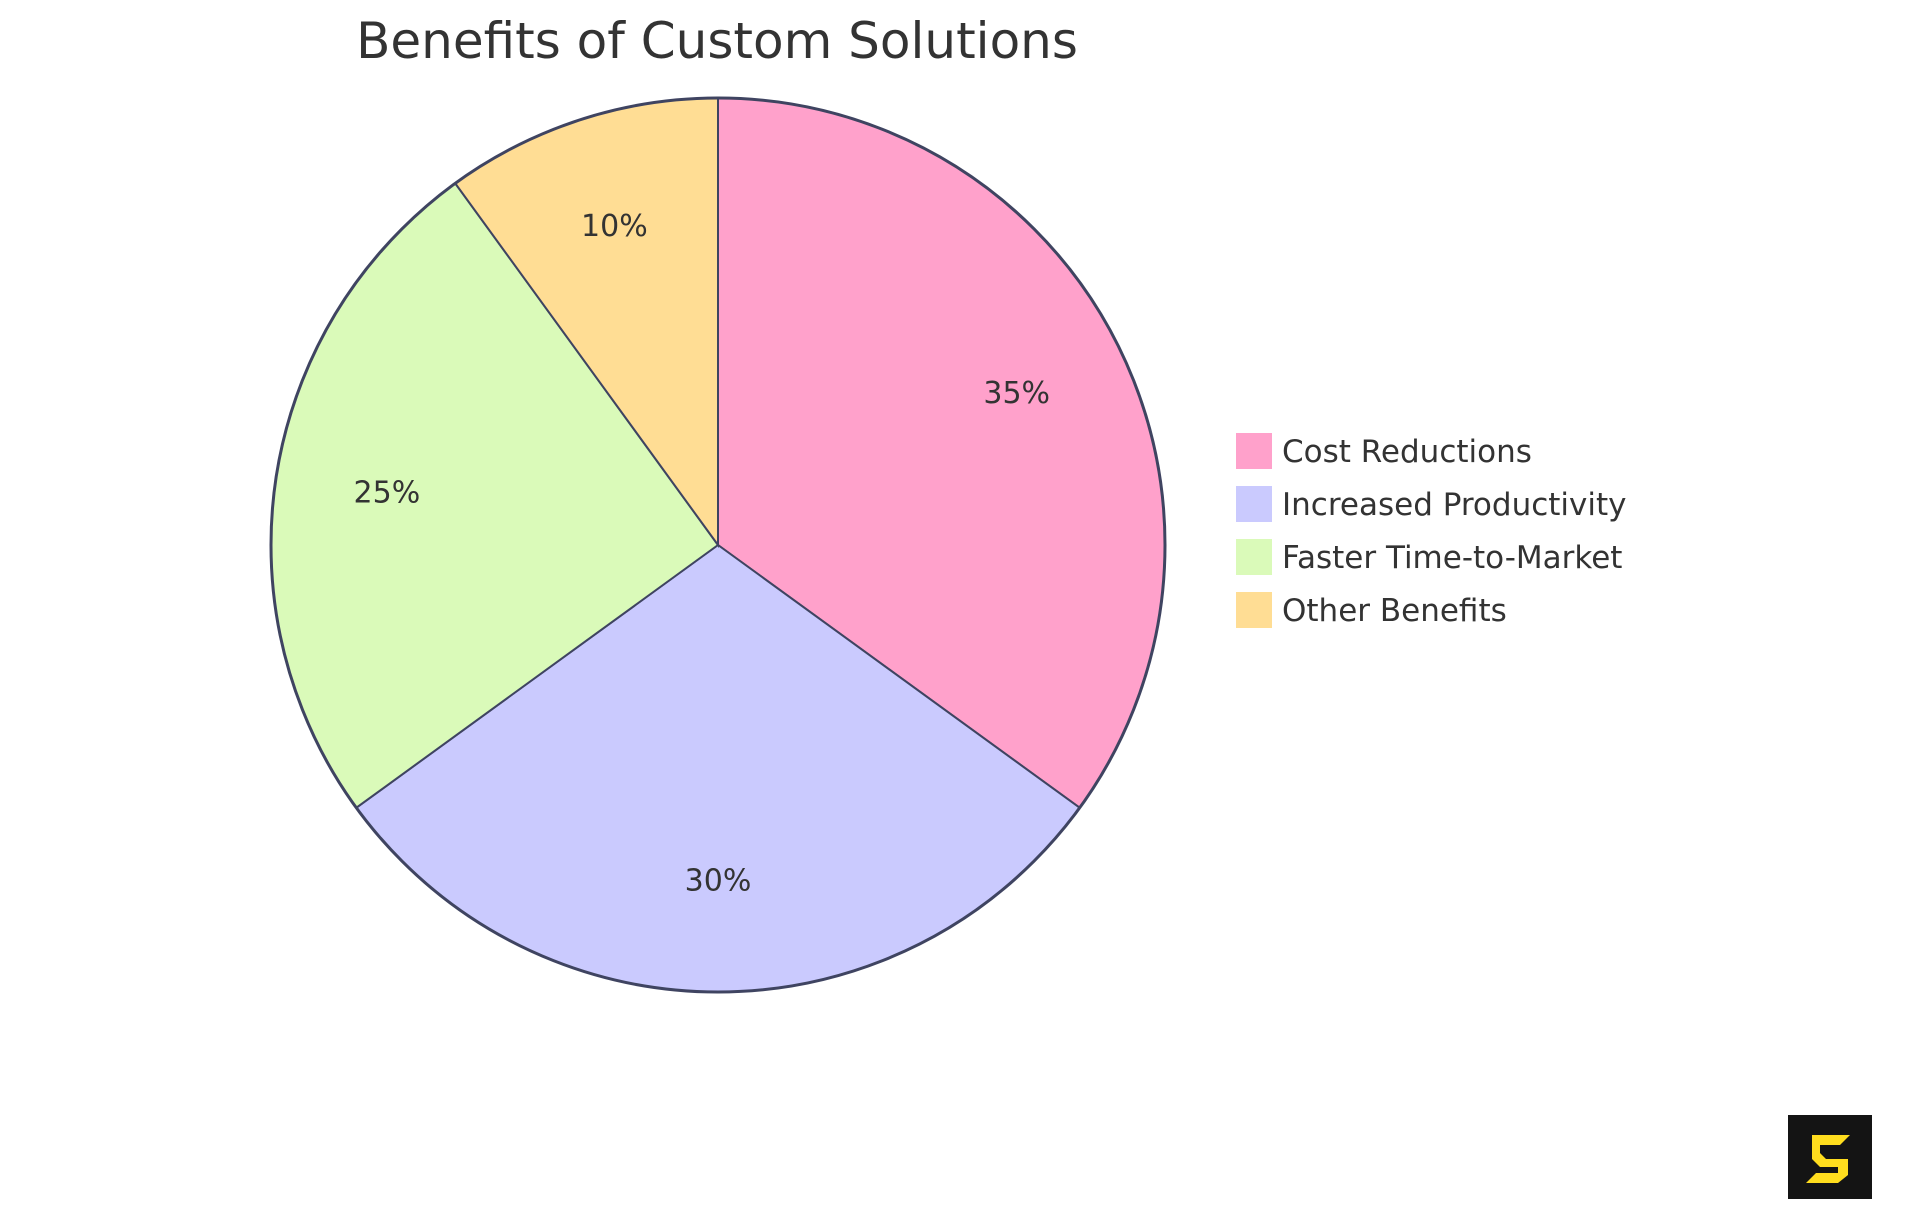 The width and height of the screenshot is (1920, 1215). Describe the element at coordinates (1394, 611) in the screenshot. I see `legend-label: Other Benefits` at that location.